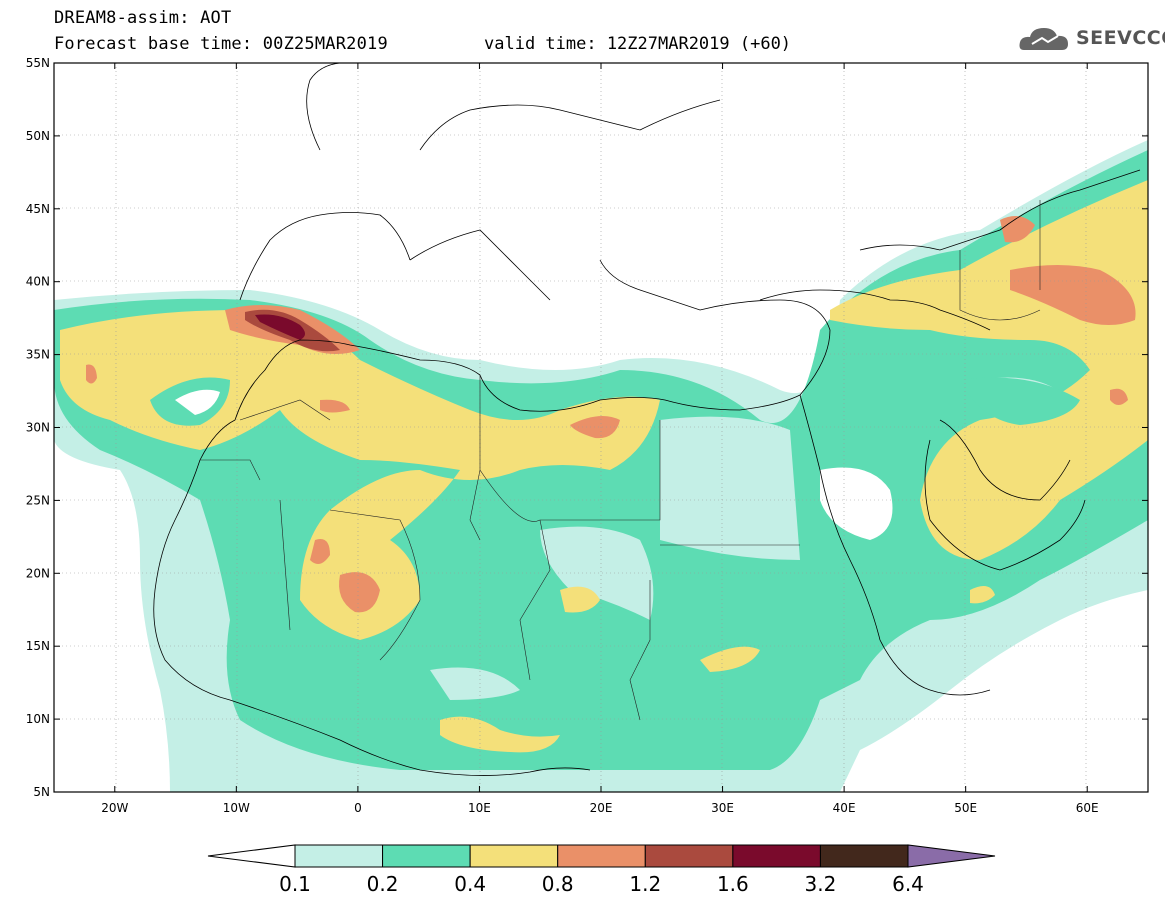 This screenshot has width=1165, height=905. What do you see at coordinates (820, 884) in the screenshot?
I see `colorbar-label: 3.2` at bounding box center [820, 884].